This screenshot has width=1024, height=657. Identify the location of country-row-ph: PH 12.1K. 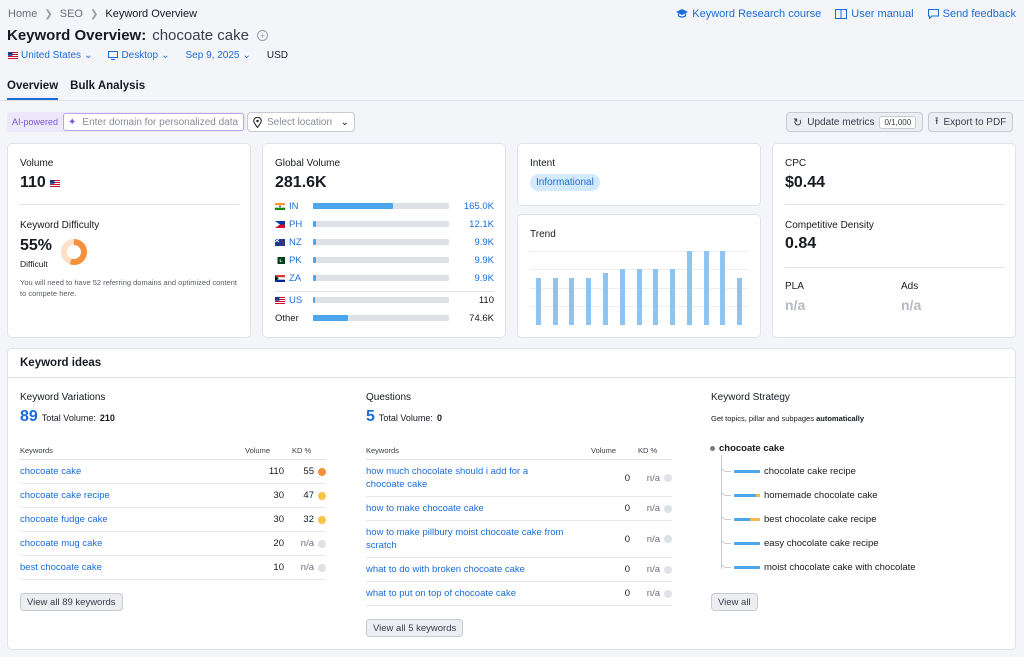
(384, 224).